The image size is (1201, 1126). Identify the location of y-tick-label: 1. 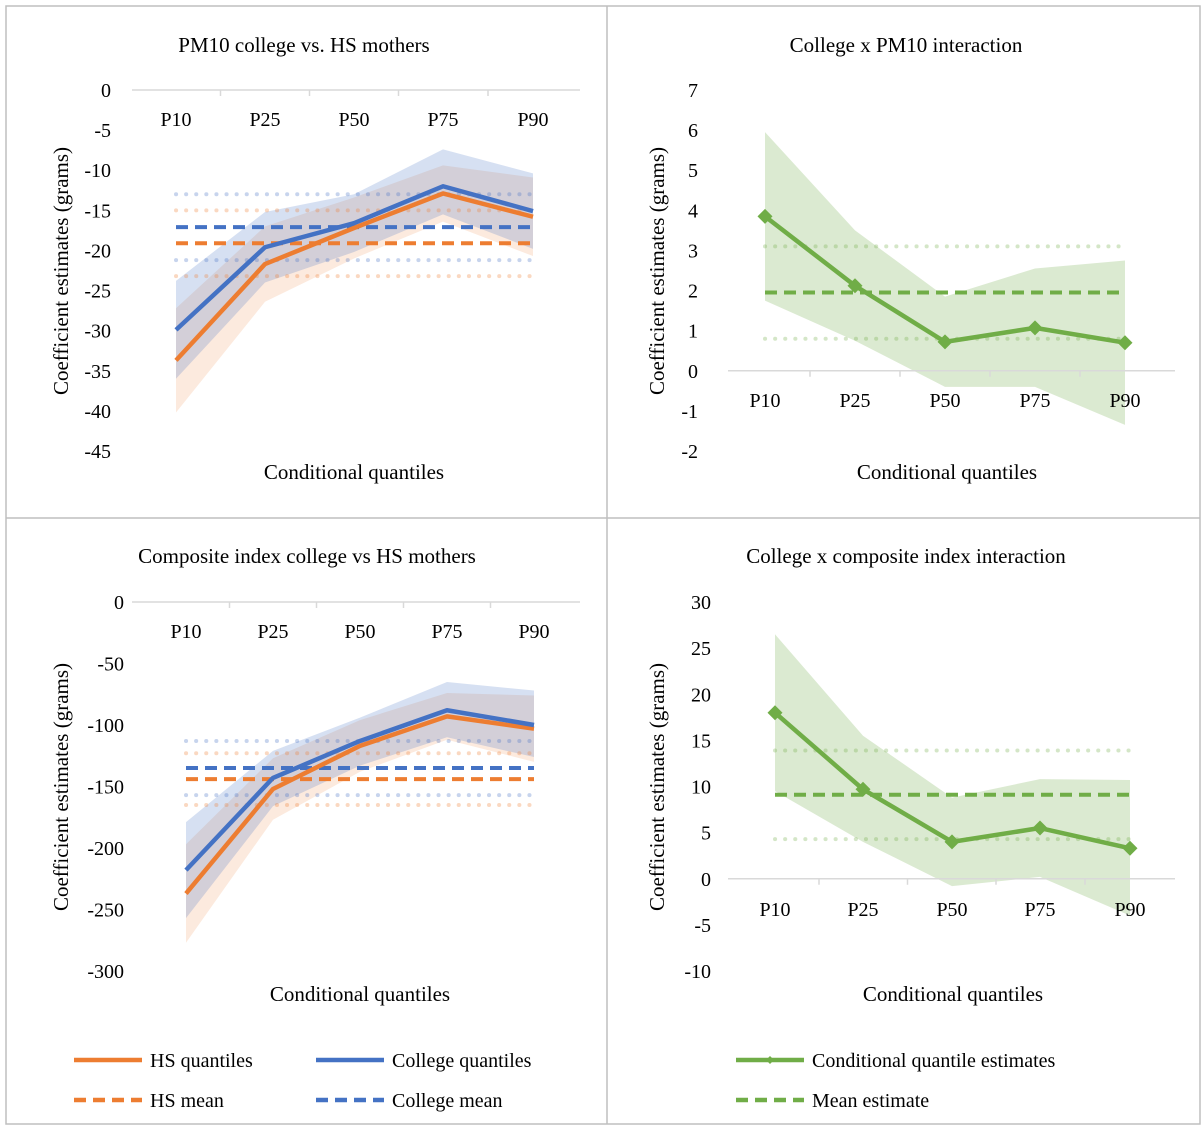
(693, 332).